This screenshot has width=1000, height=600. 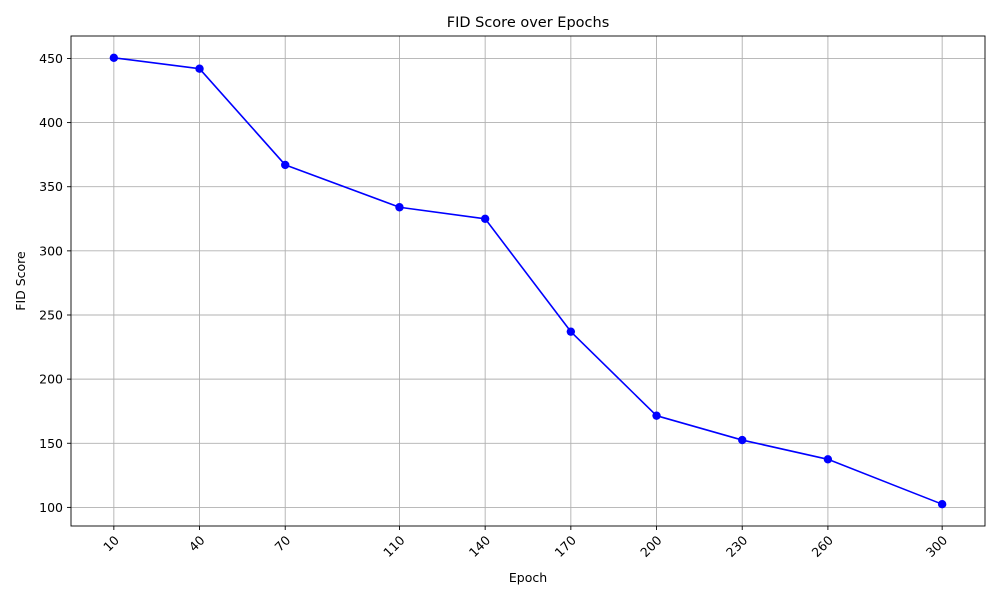 I want to click on chart-title: FID Score over Epochs, so click(x=528, y=23).